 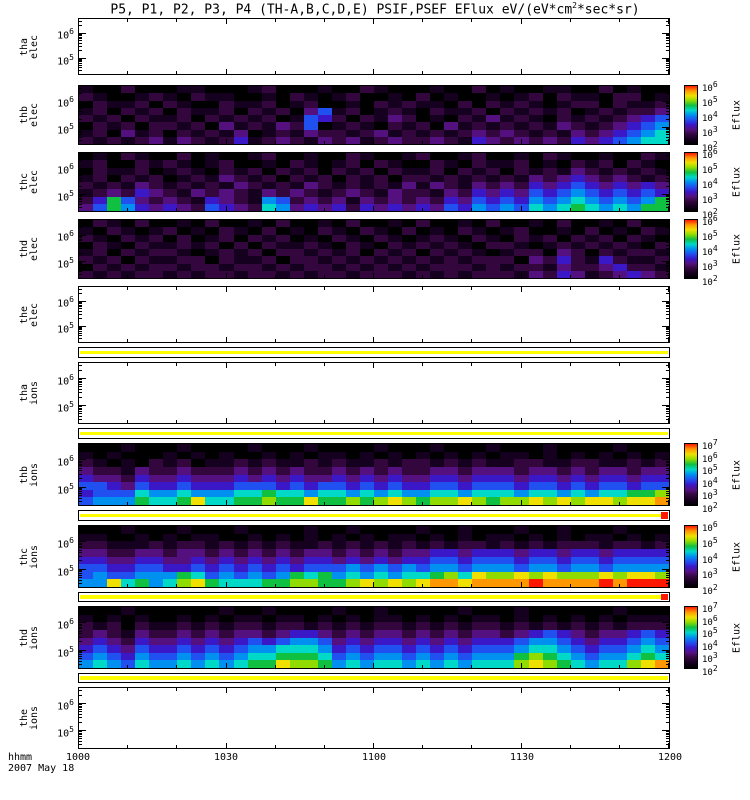 What do you see at coordinates (374, 757) in the screenshot?
I see `x-tick-label: 1100` at bounding box center [374, 757].